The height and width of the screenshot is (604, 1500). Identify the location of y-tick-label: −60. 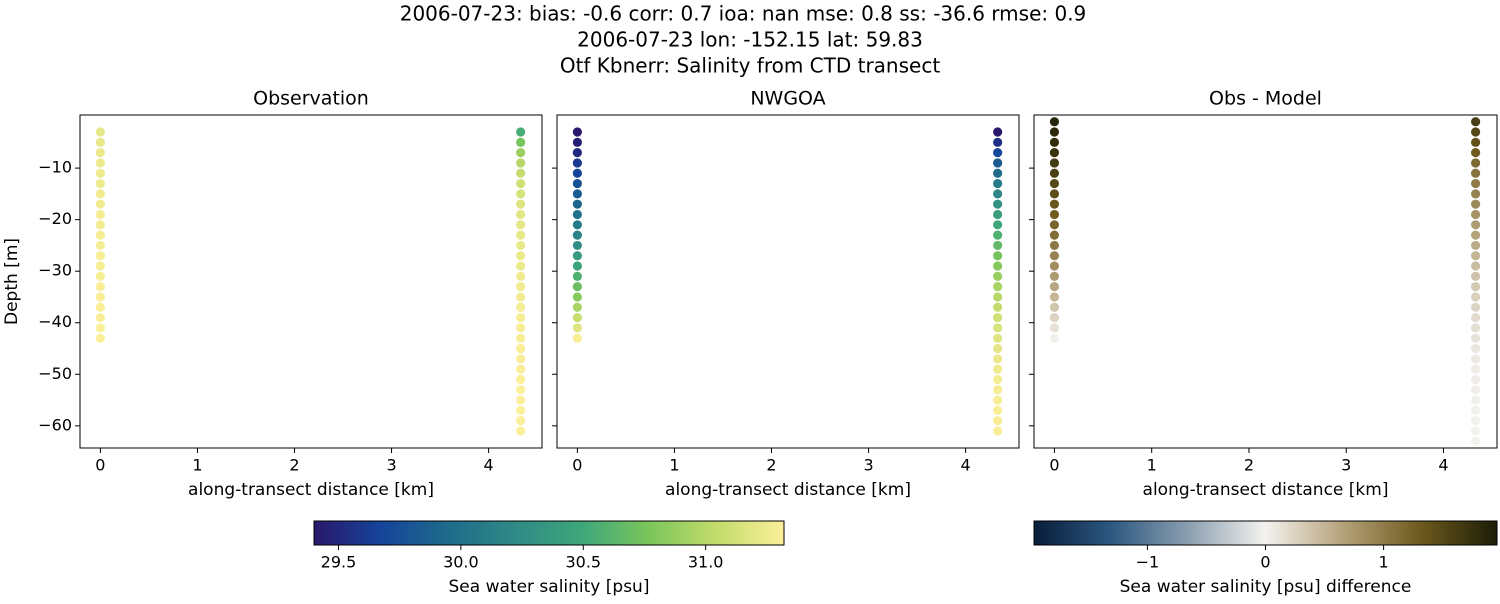
(55, 424).